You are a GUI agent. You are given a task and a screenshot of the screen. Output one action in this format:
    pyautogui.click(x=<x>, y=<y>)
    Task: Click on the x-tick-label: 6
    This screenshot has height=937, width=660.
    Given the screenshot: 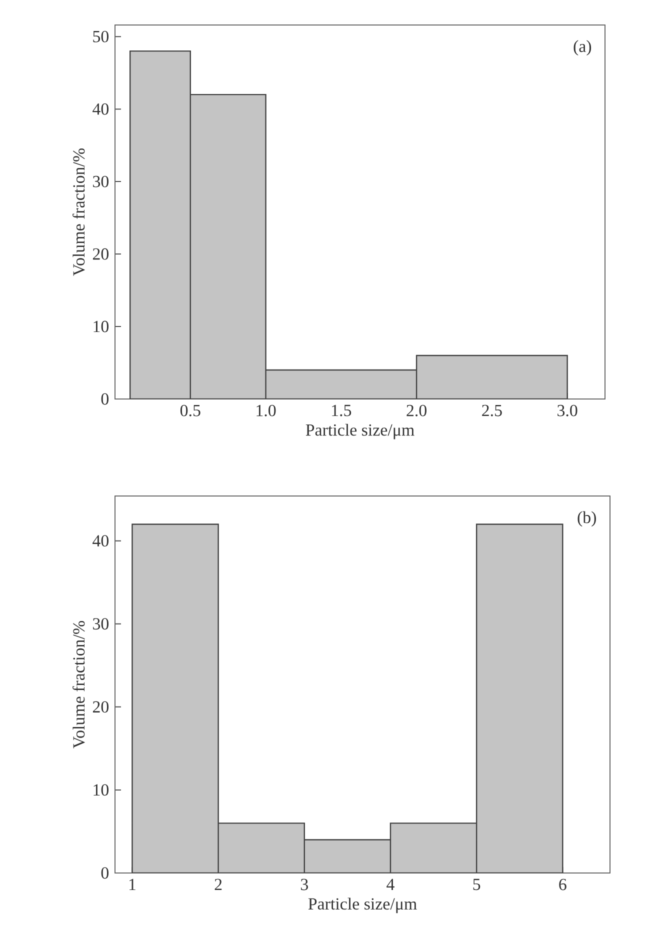 What is the action you would take?
    pyautogui.click(x=562, y=884)
    